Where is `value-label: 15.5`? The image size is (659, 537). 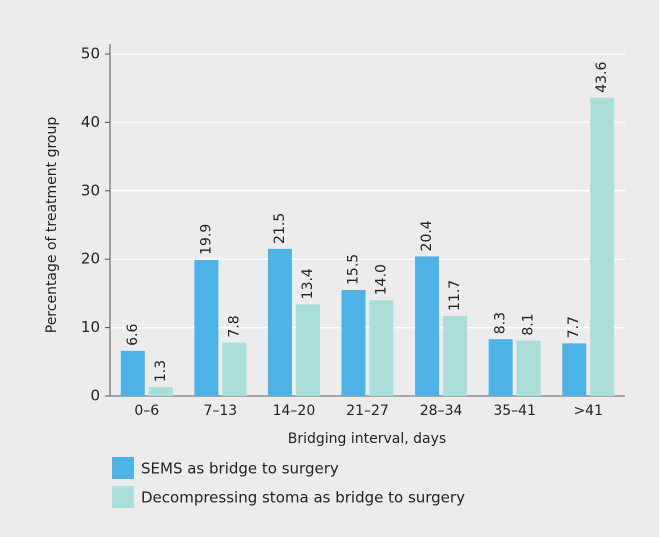
value-label: 15.5 is located at coordinates (354, 269).